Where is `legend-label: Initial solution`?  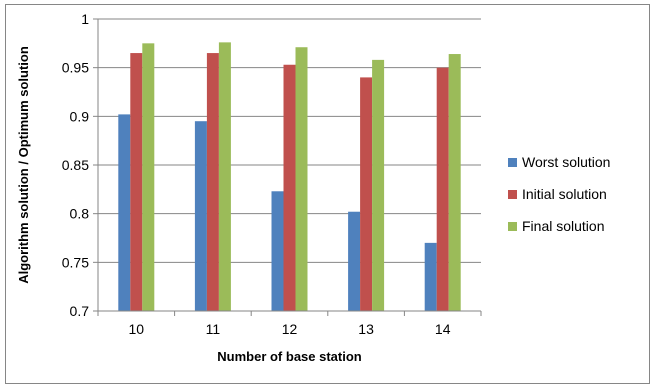
legend-label: Initial solution is located at coordinates (564, 194).